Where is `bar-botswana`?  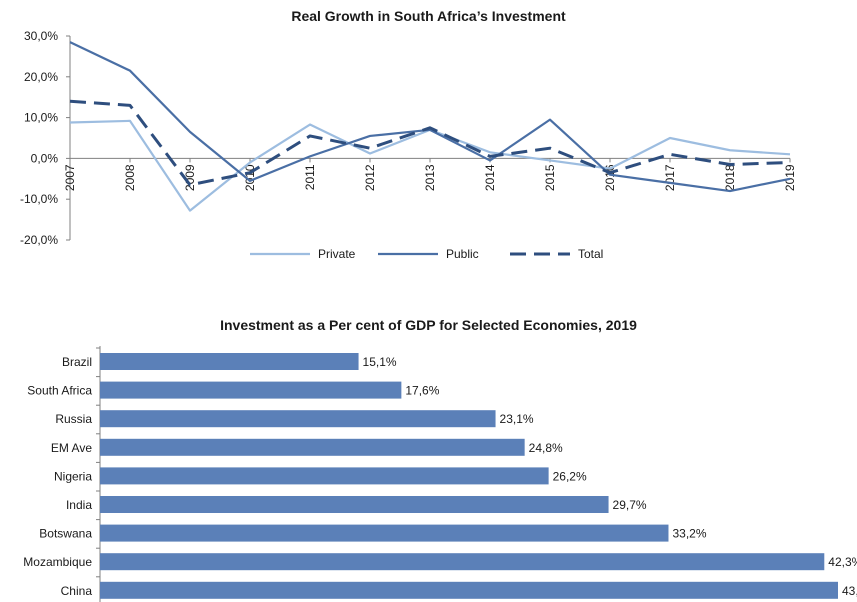
bar-botswana is located at coordinates (384, 533).